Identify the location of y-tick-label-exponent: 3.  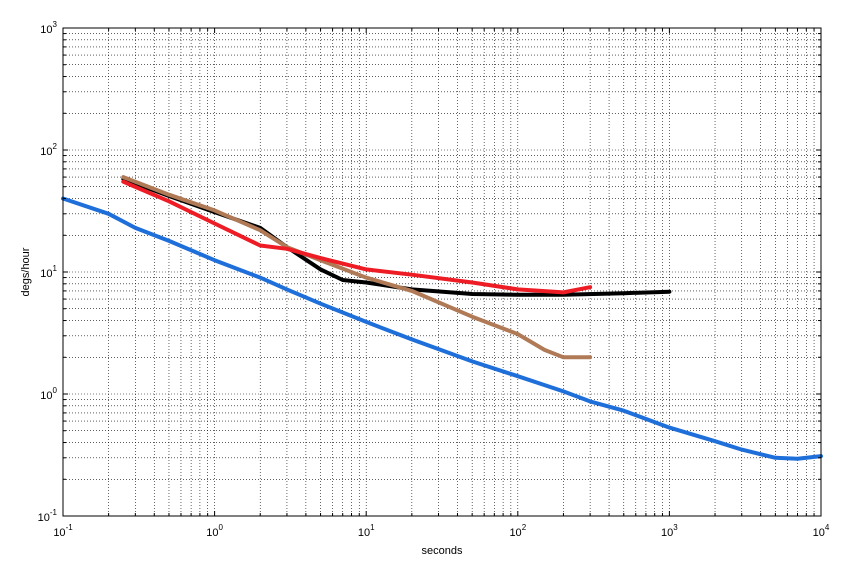
(55, 24).